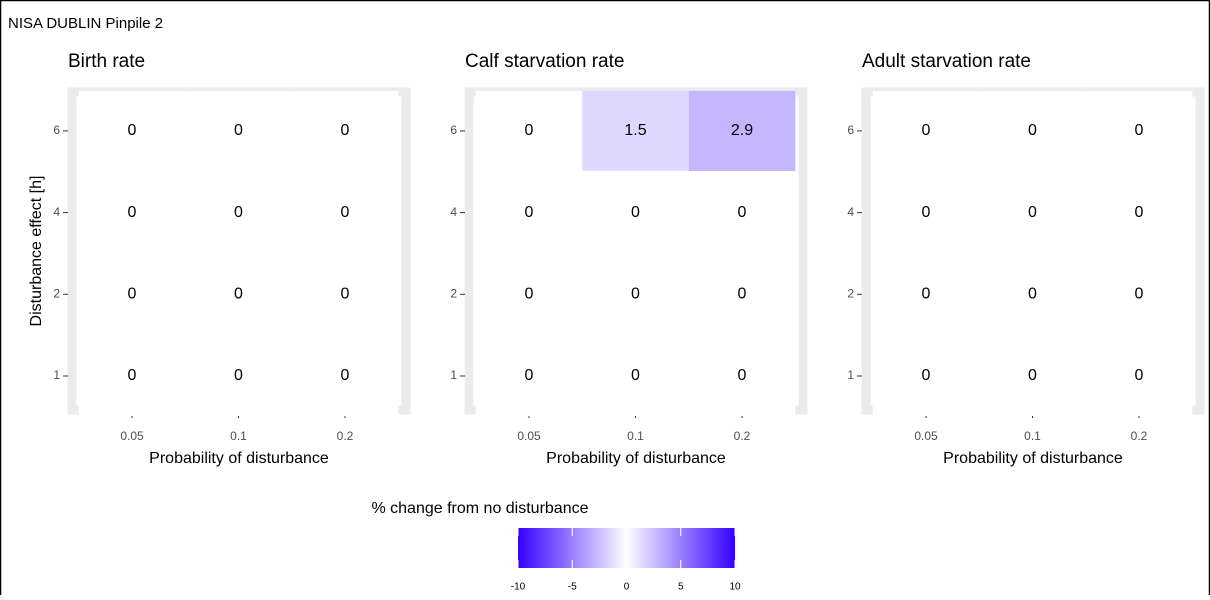 The height and width of the screenshot is (600, 1210). What do you see at coordinates (946, 61) in the screenshot?
I see `panel-title: Adult starvation rate` at bounding box center [946, 61].